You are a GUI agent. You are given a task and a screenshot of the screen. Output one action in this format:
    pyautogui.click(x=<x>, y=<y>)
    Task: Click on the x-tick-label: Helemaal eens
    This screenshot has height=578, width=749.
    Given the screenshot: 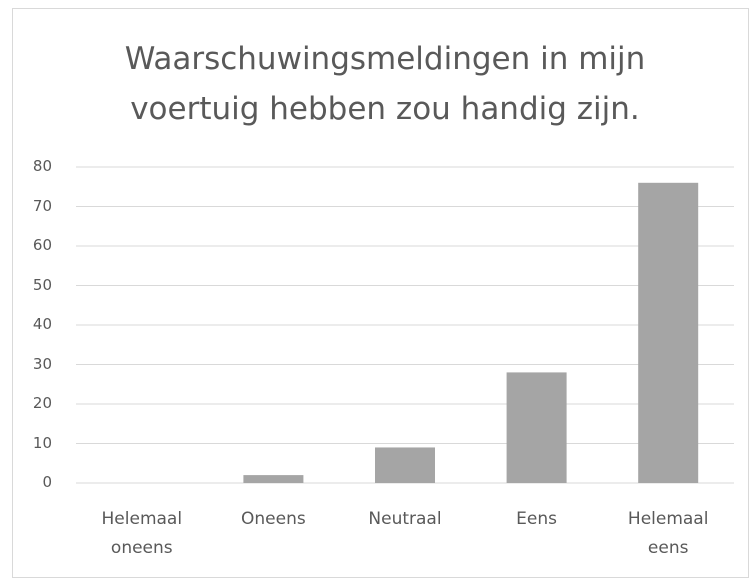 What is the action you would take?
    pyautogui.click(x=668, y=533)
    